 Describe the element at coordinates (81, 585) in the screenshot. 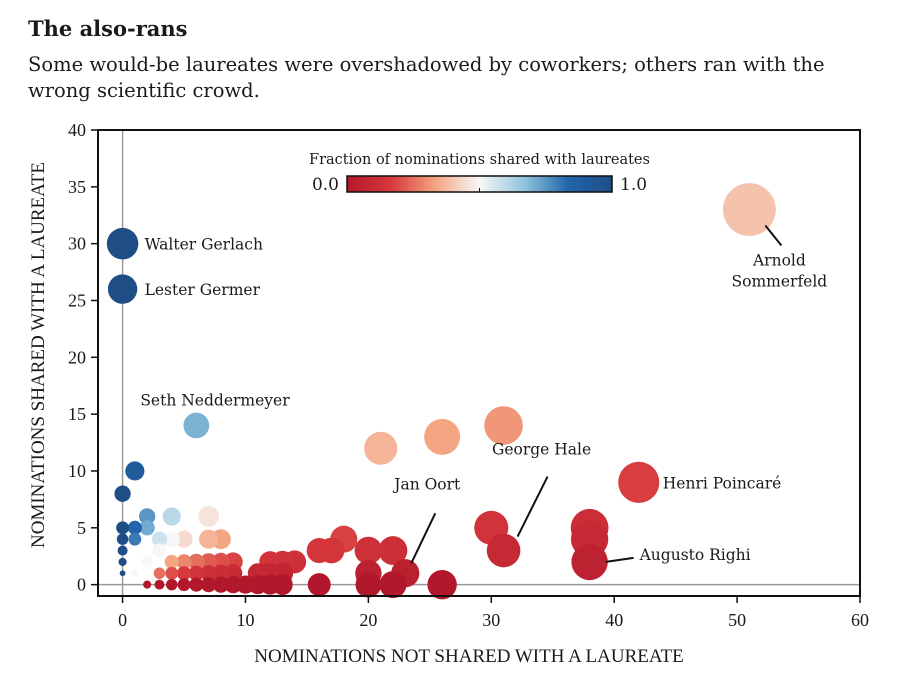

I see `y-tick-label: 0` at that location.